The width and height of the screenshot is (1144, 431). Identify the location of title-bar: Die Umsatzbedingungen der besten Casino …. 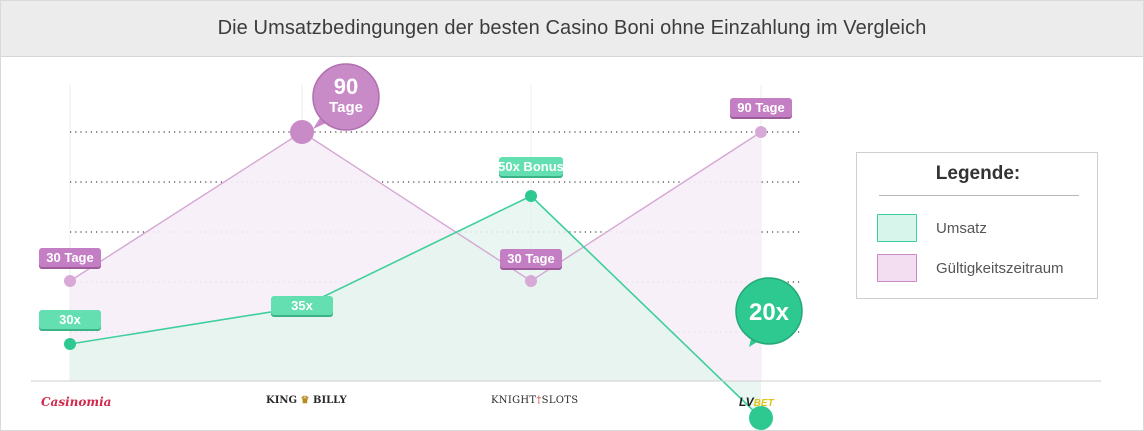
(572, 29).